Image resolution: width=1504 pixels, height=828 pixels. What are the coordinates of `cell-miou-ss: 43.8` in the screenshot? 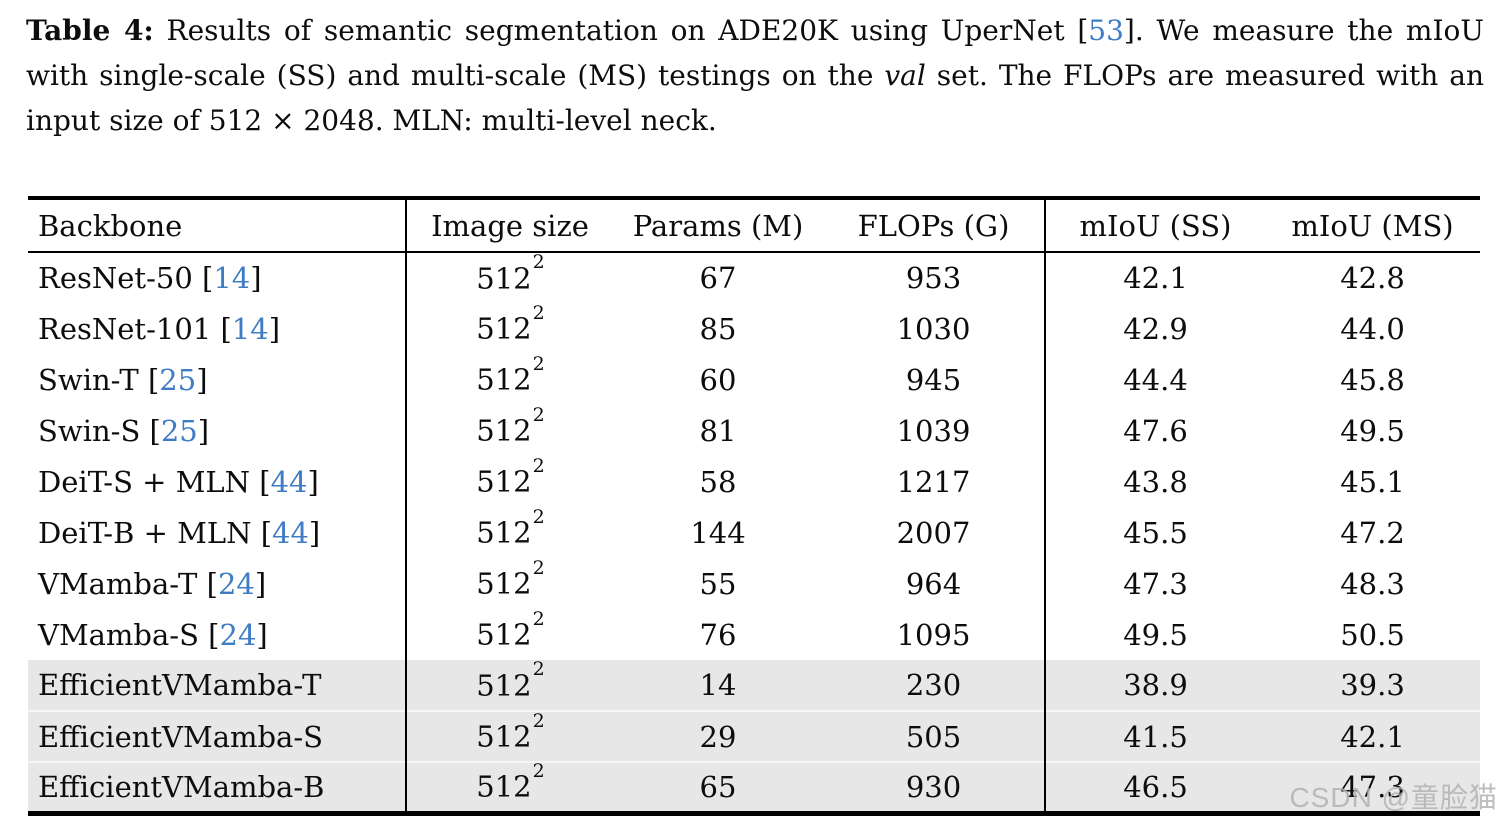 It's located at (1154, 481).